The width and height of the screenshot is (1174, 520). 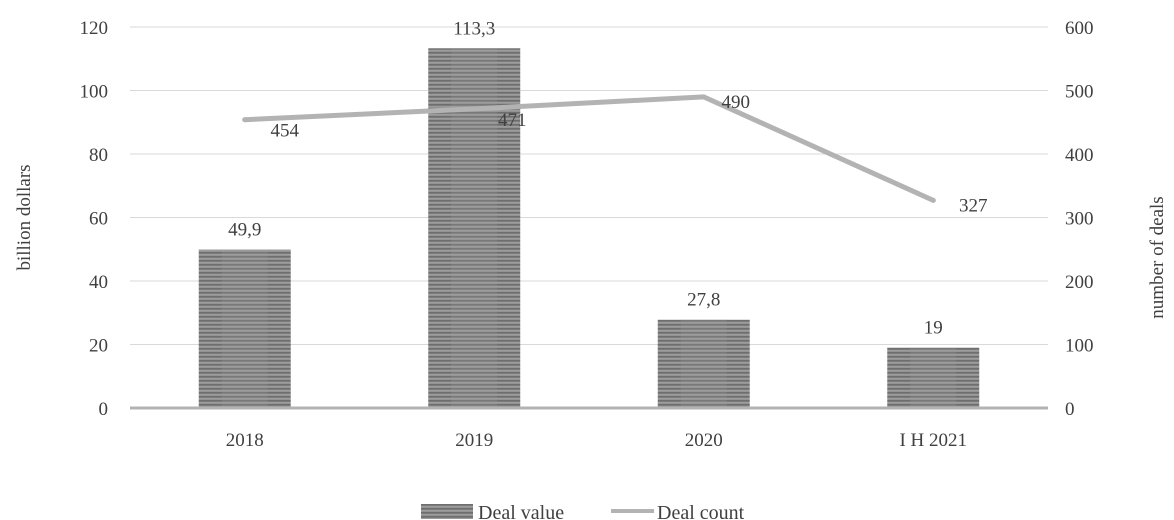 I want to click on y2-tick-label: 600, so click(x=1079, y=28).